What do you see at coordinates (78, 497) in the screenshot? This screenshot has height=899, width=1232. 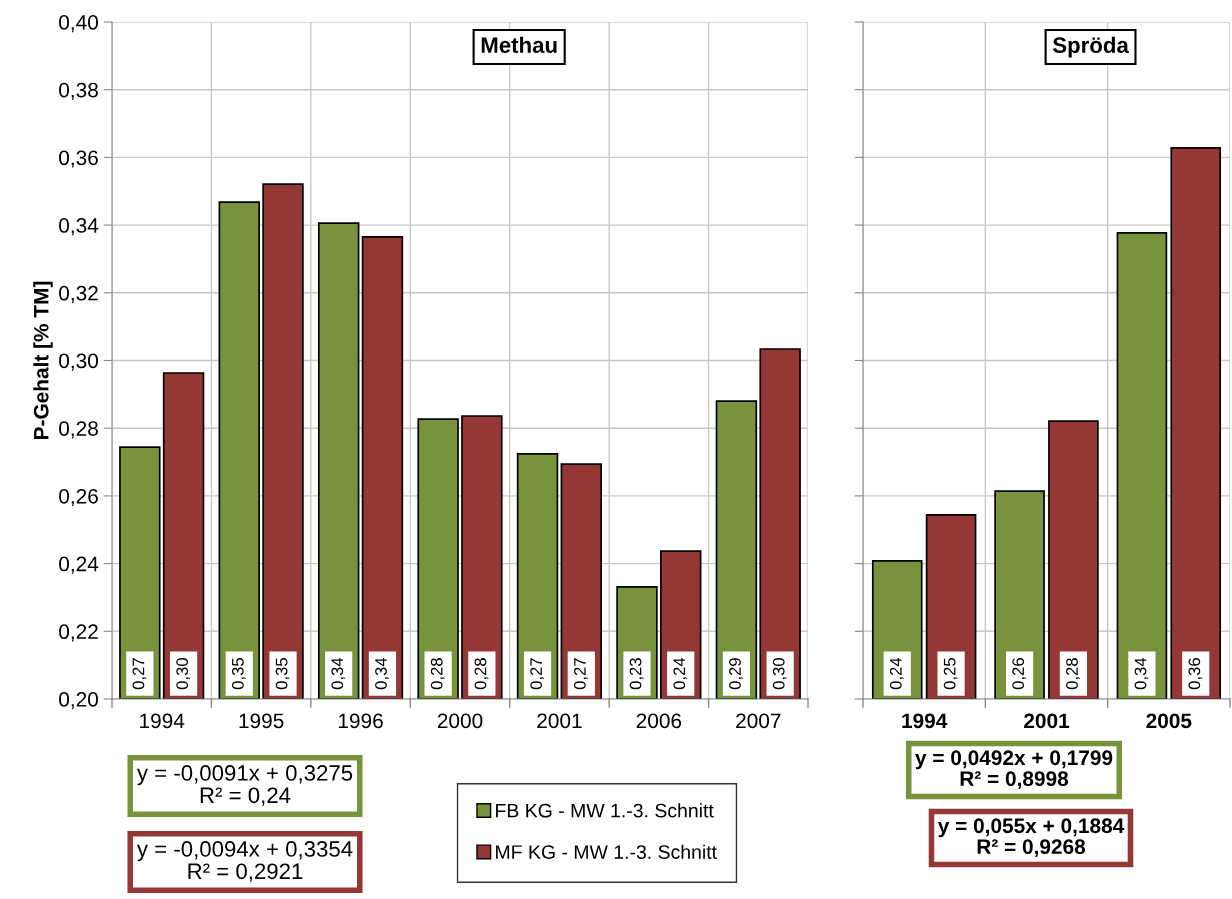 I see `y-tick-label: 0,26` at bounding box center [78, 497].